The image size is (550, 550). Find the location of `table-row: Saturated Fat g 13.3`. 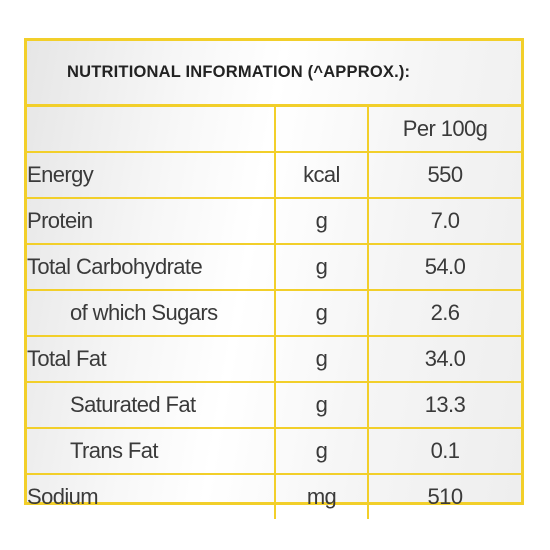

table-row: Saturated Fat g 13.3 is located at coordinates (274, 405).